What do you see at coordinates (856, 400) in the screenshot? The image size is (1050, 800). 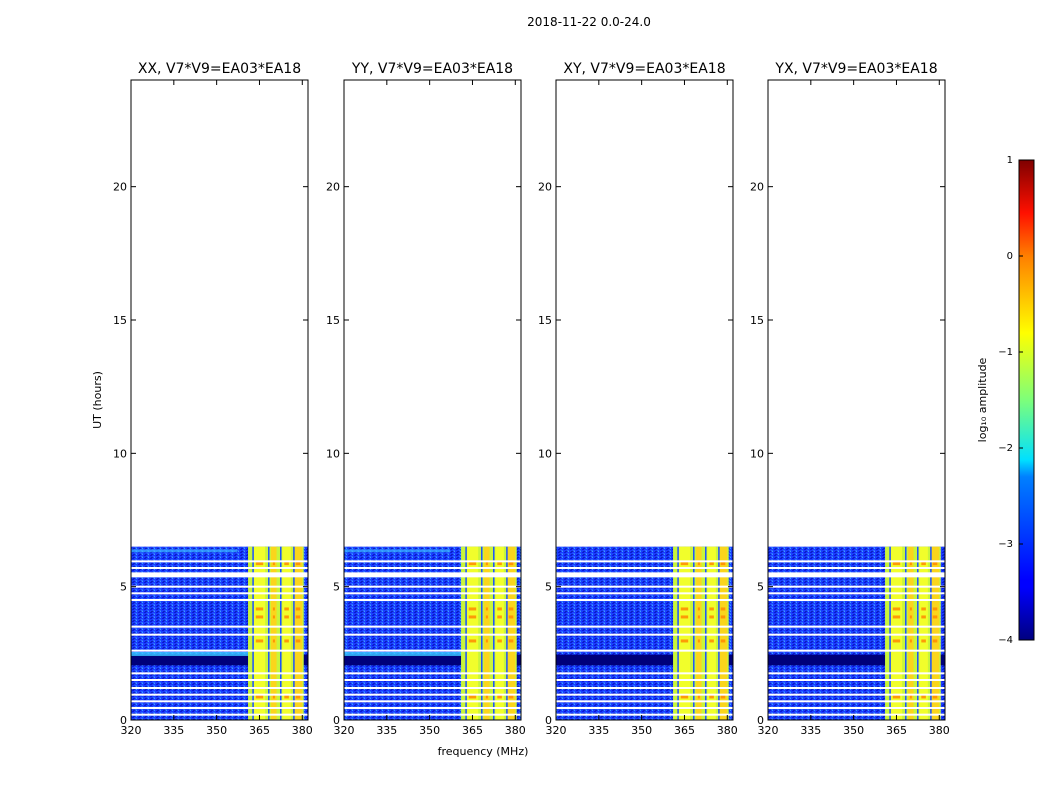 I see `plot-frame` at bounding box center [856, 400].